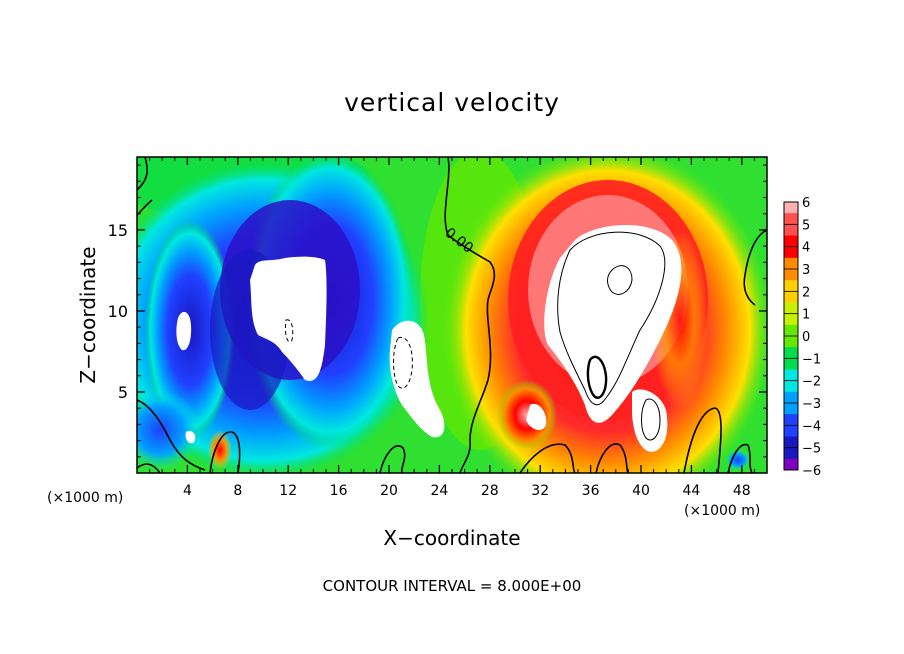 This screenshot has height=654, width=904. I want to click on colorbar-label: −6, so click(811, 471).